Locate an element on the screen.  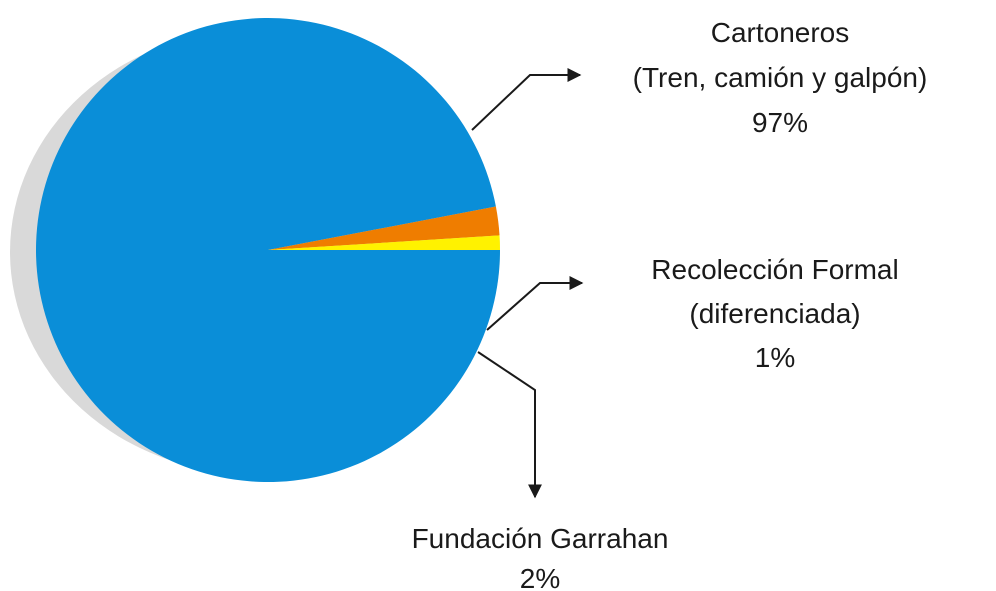
leader-line-fundacion-garrahan is located at coordinates (509, 425).